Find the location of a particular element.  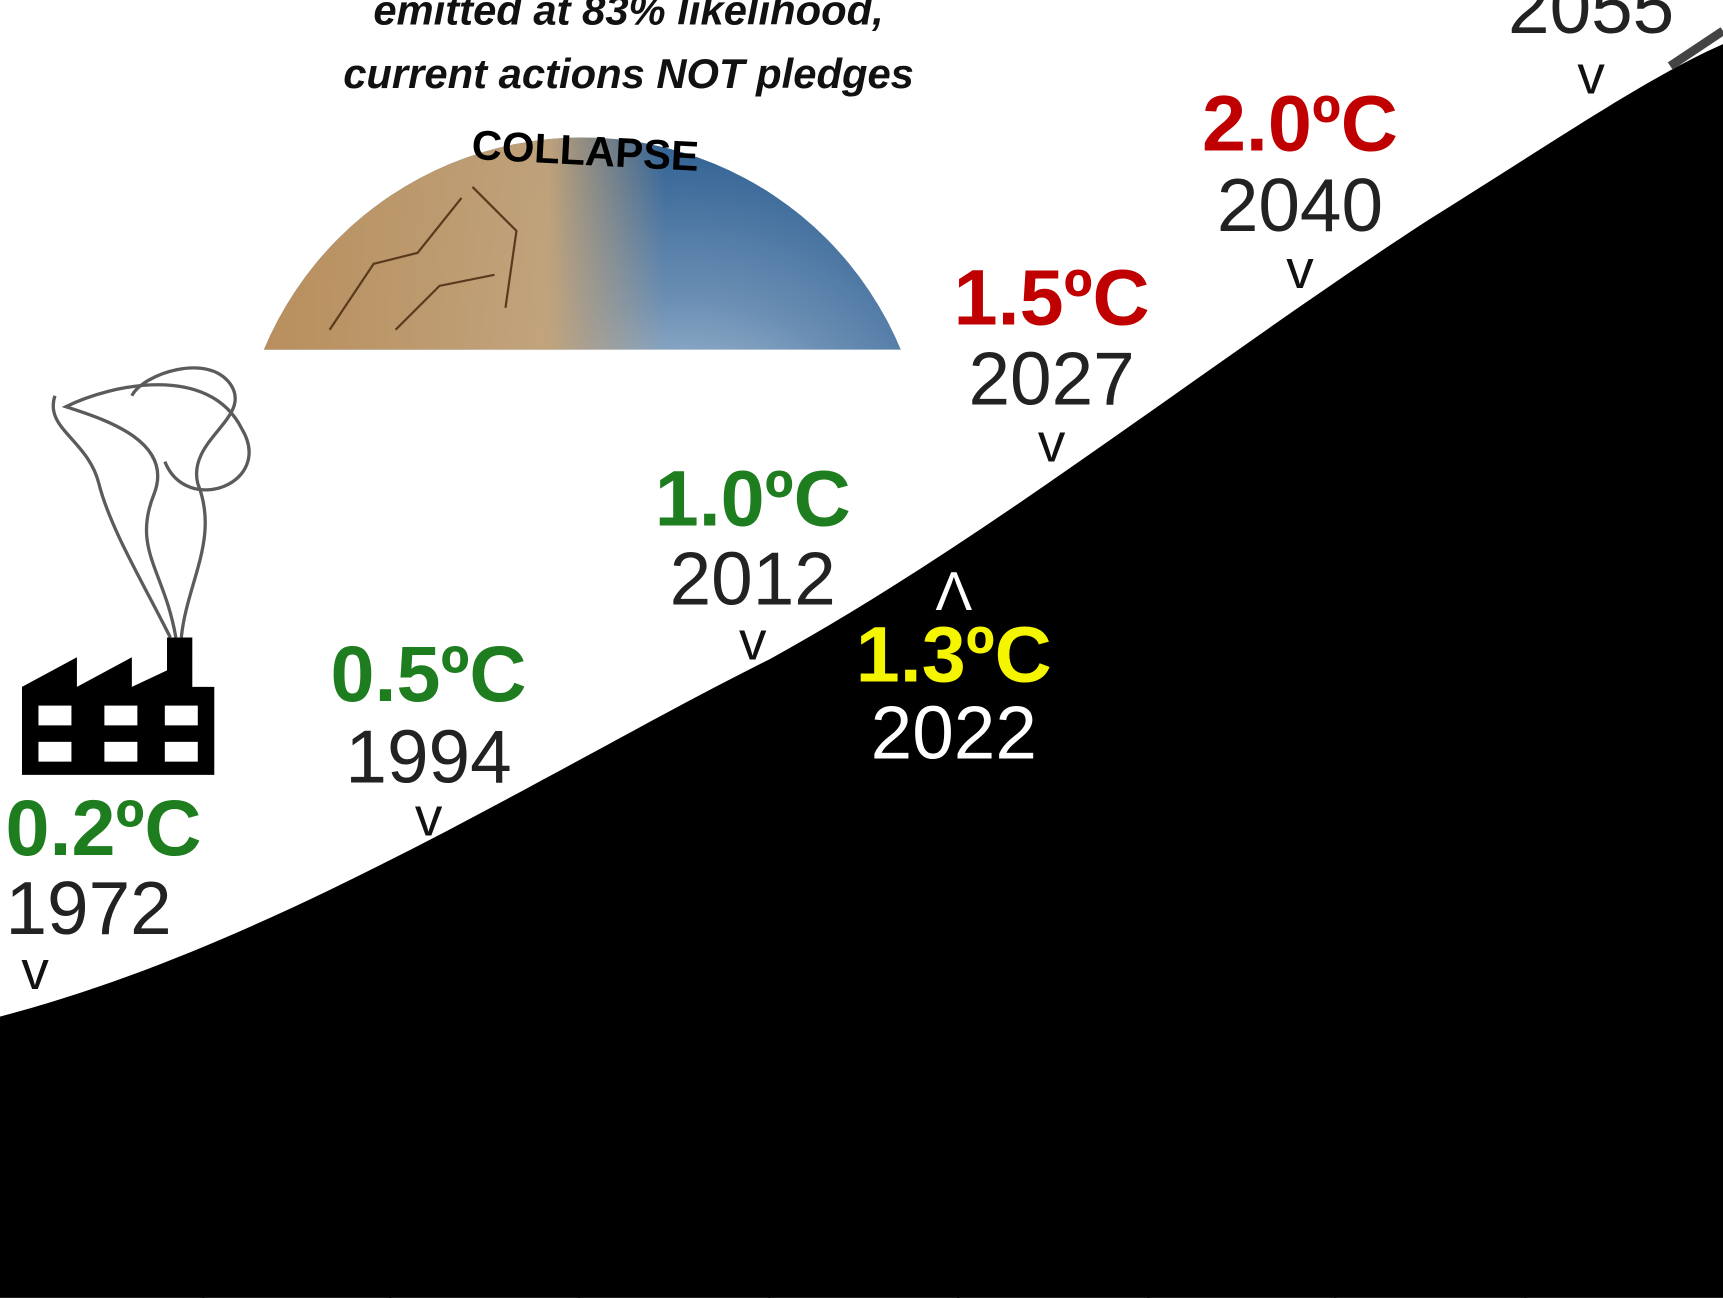

smoke is located at coordinates (151, 502).